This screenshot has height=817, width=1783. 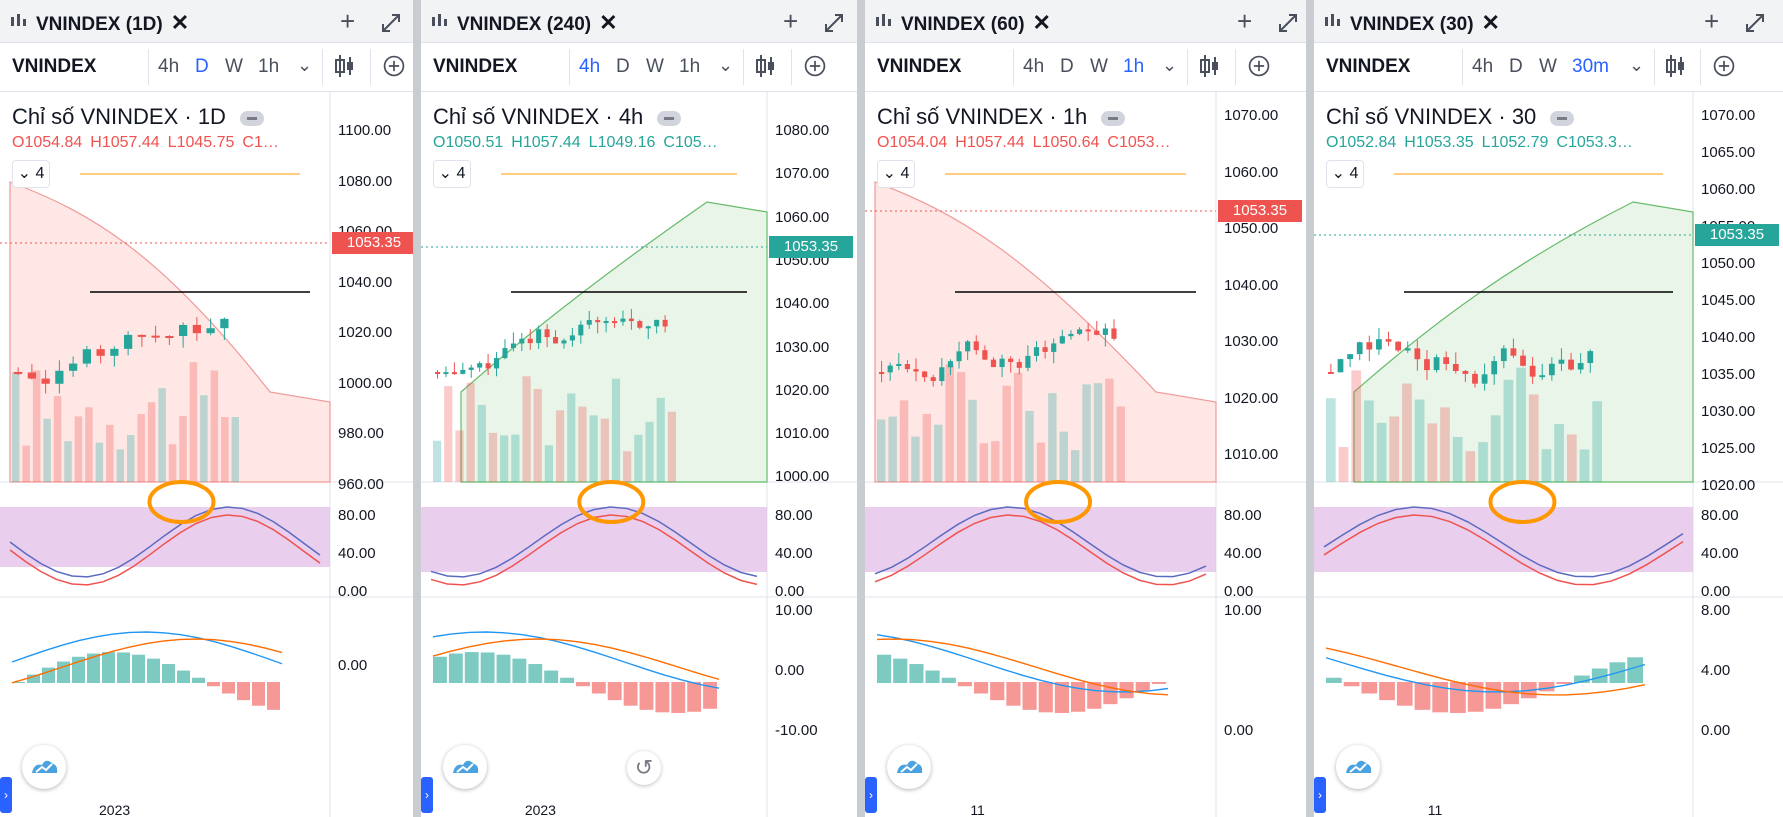 What do you see at coordinates (1425, 22) in the screenshot?
I see `tab-title: VNINDEX (30) ✕` at bounding box center [1425, 22].